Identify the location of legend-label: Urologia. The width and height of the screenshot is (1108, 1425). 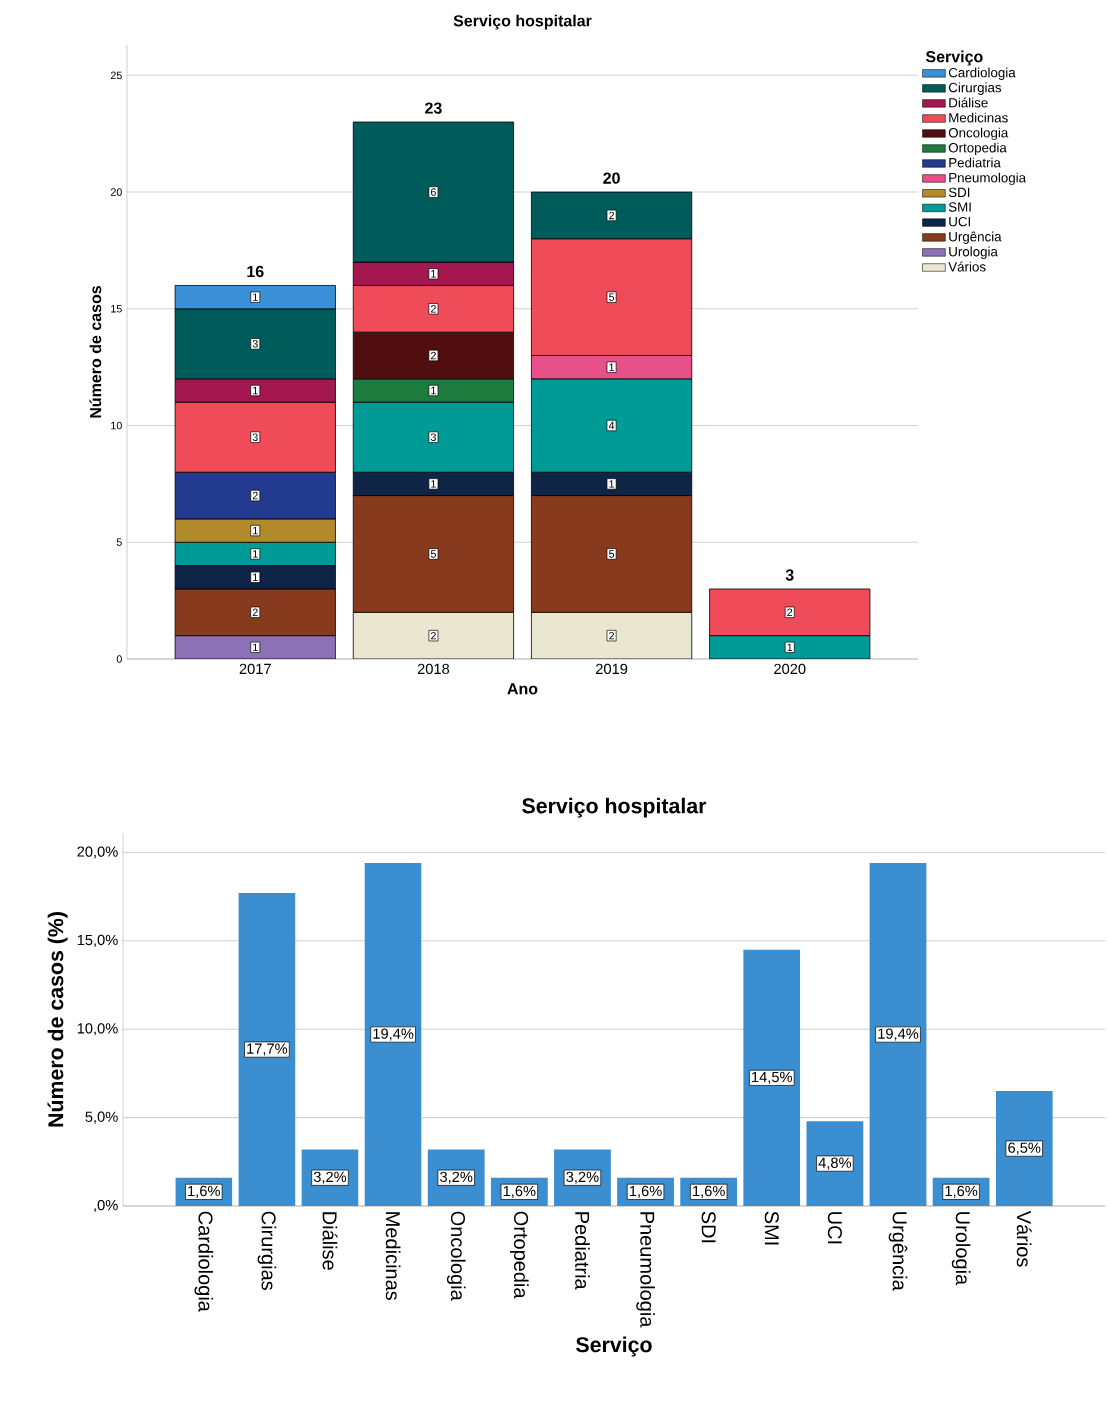
(973, 253).